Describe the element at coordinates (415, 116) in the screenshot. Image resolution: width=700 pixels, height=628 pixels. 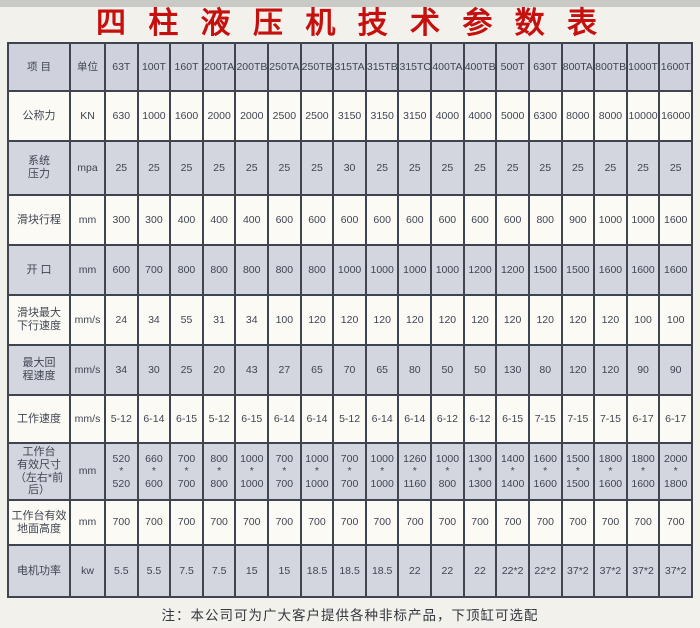
I see `value-cell: 3150` at that location.